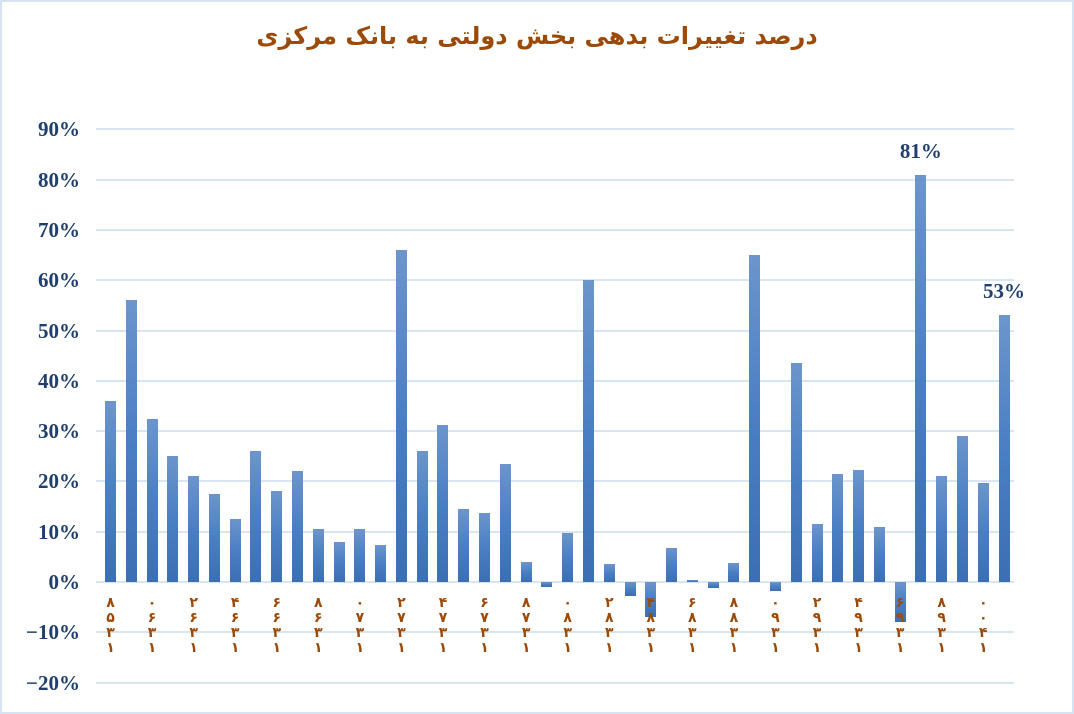 The width and height of the screenshot is (1074, 714). I want to click on y-tick-label: 10%, so click(59, 531).